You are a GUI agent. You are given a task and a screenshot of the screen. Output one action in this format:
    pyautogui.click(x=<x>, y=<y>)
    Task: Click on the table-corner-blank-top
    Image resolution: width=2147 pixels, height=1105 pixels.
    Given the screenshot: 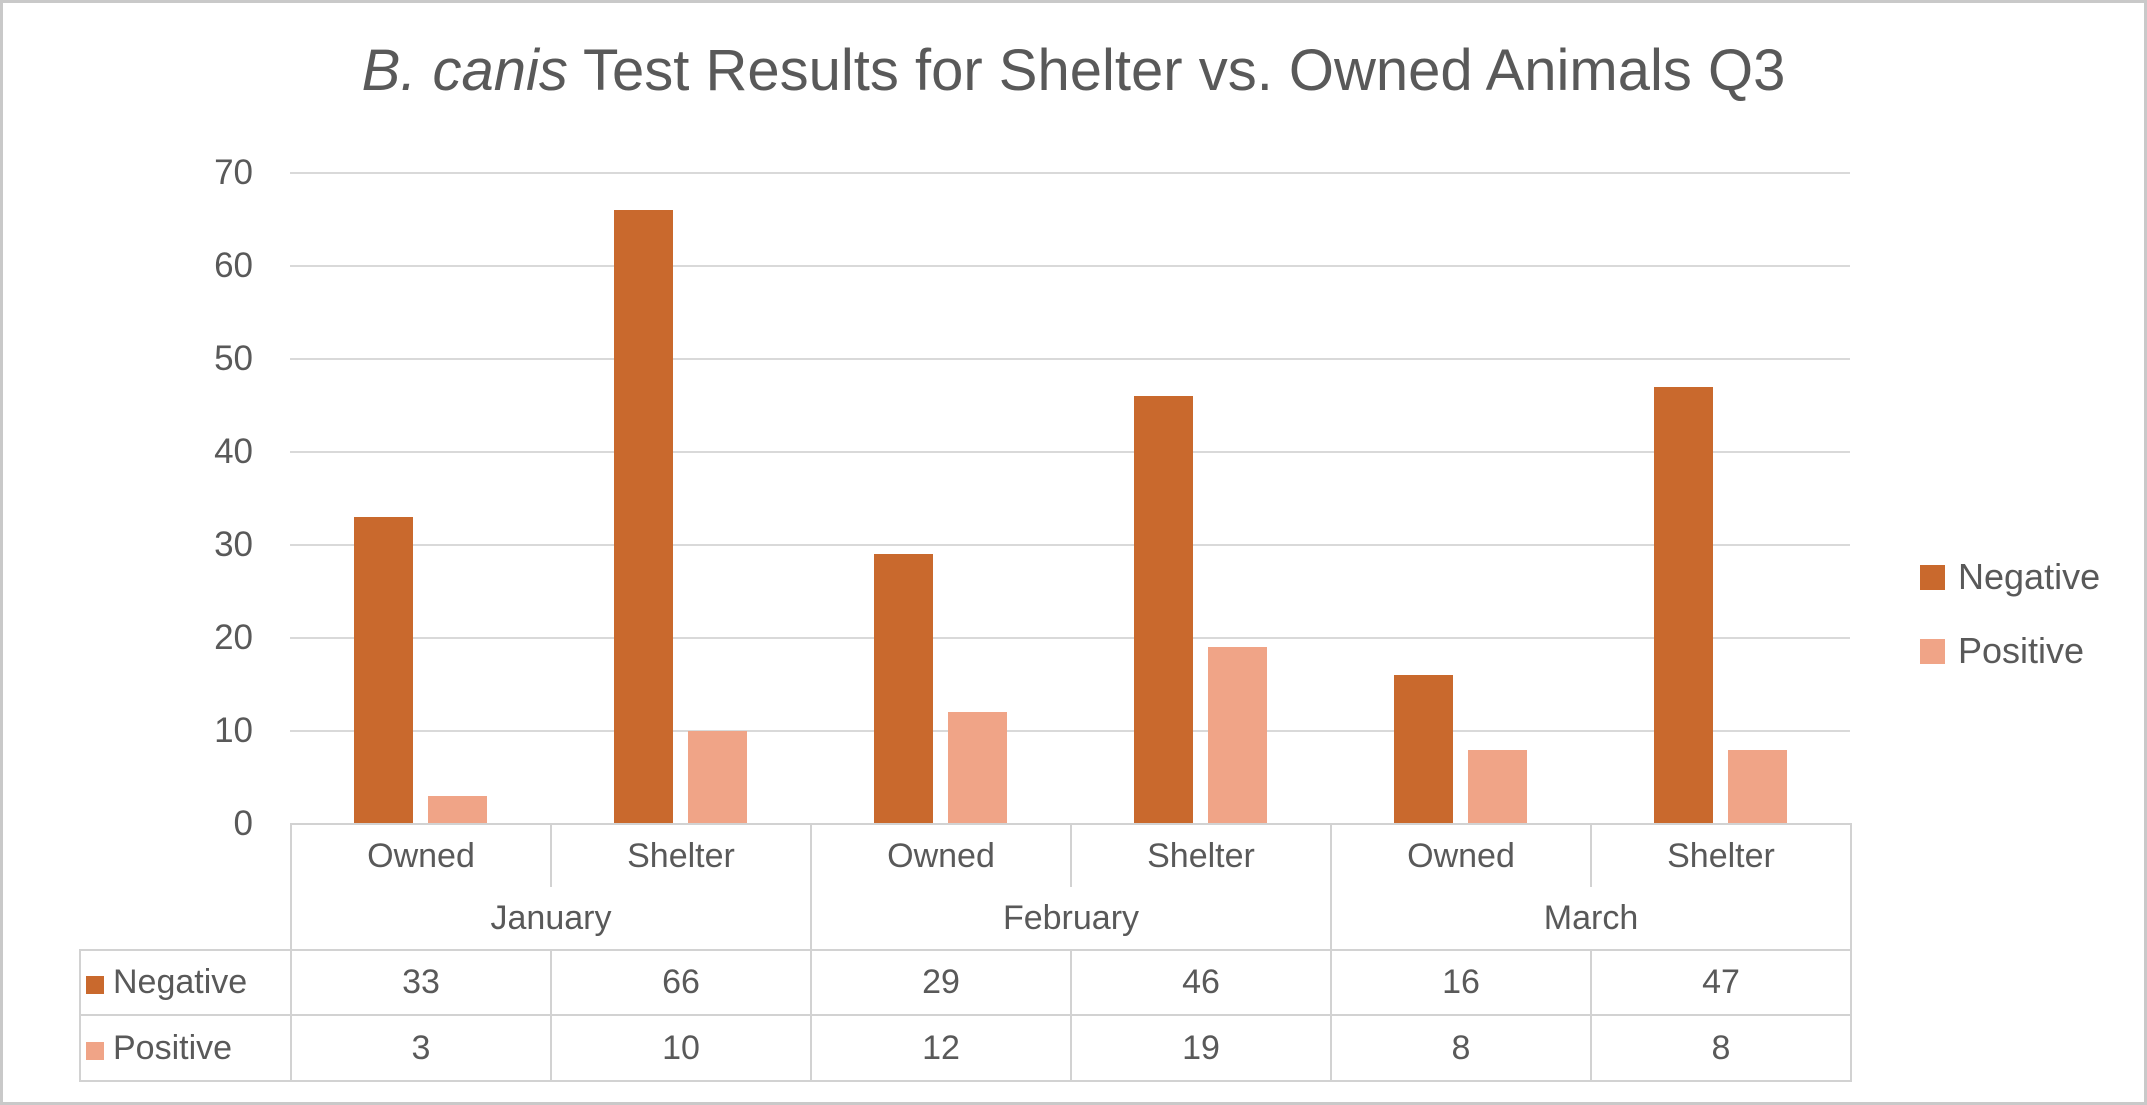 What is the action you would take?
    pyautogui.click(x=185, y=855)
    